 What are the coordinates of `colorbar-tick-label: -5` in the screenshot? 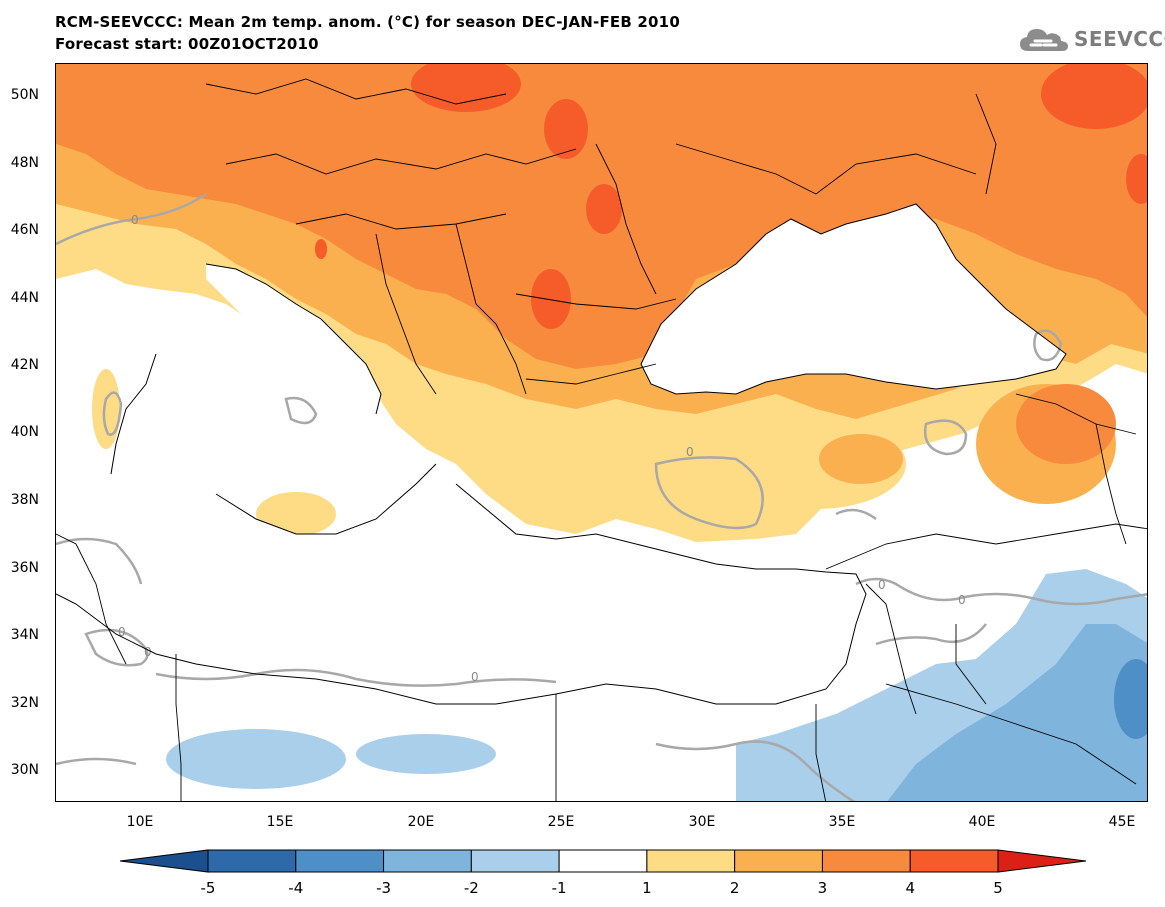 It's located at (208, 888).